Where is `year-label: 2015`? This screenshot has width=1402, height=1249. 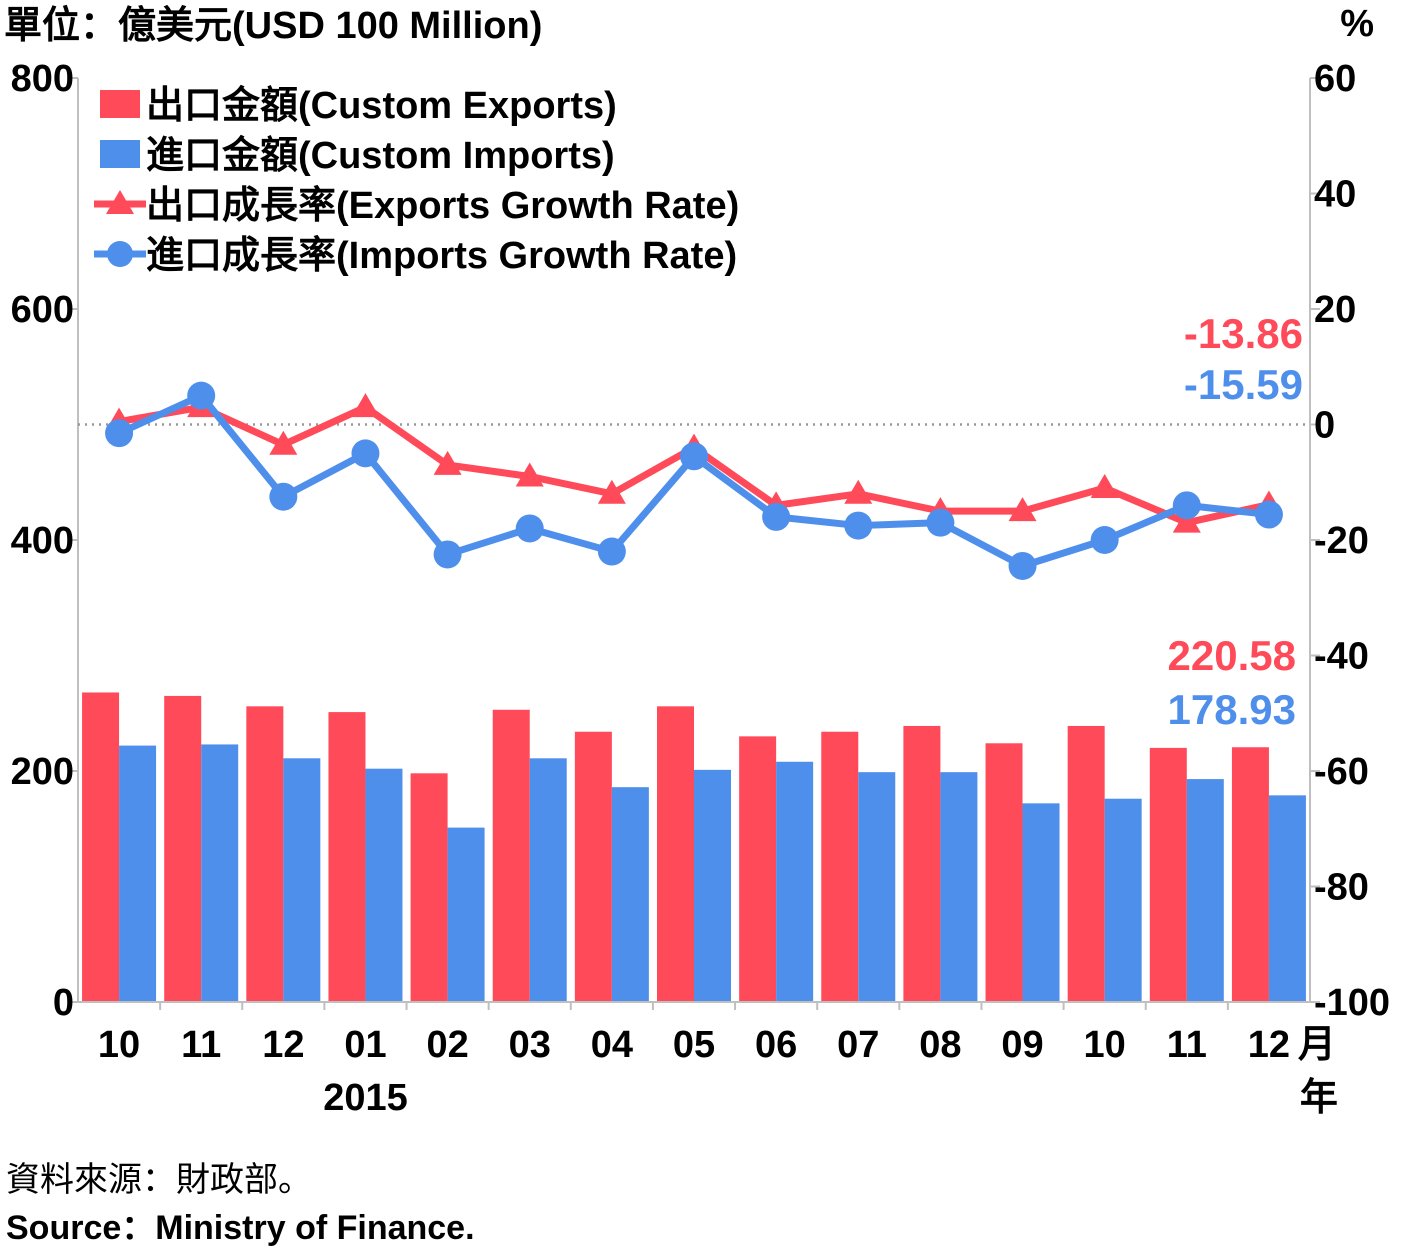 year-label: 2015 is located at coordinates (365, 1098).